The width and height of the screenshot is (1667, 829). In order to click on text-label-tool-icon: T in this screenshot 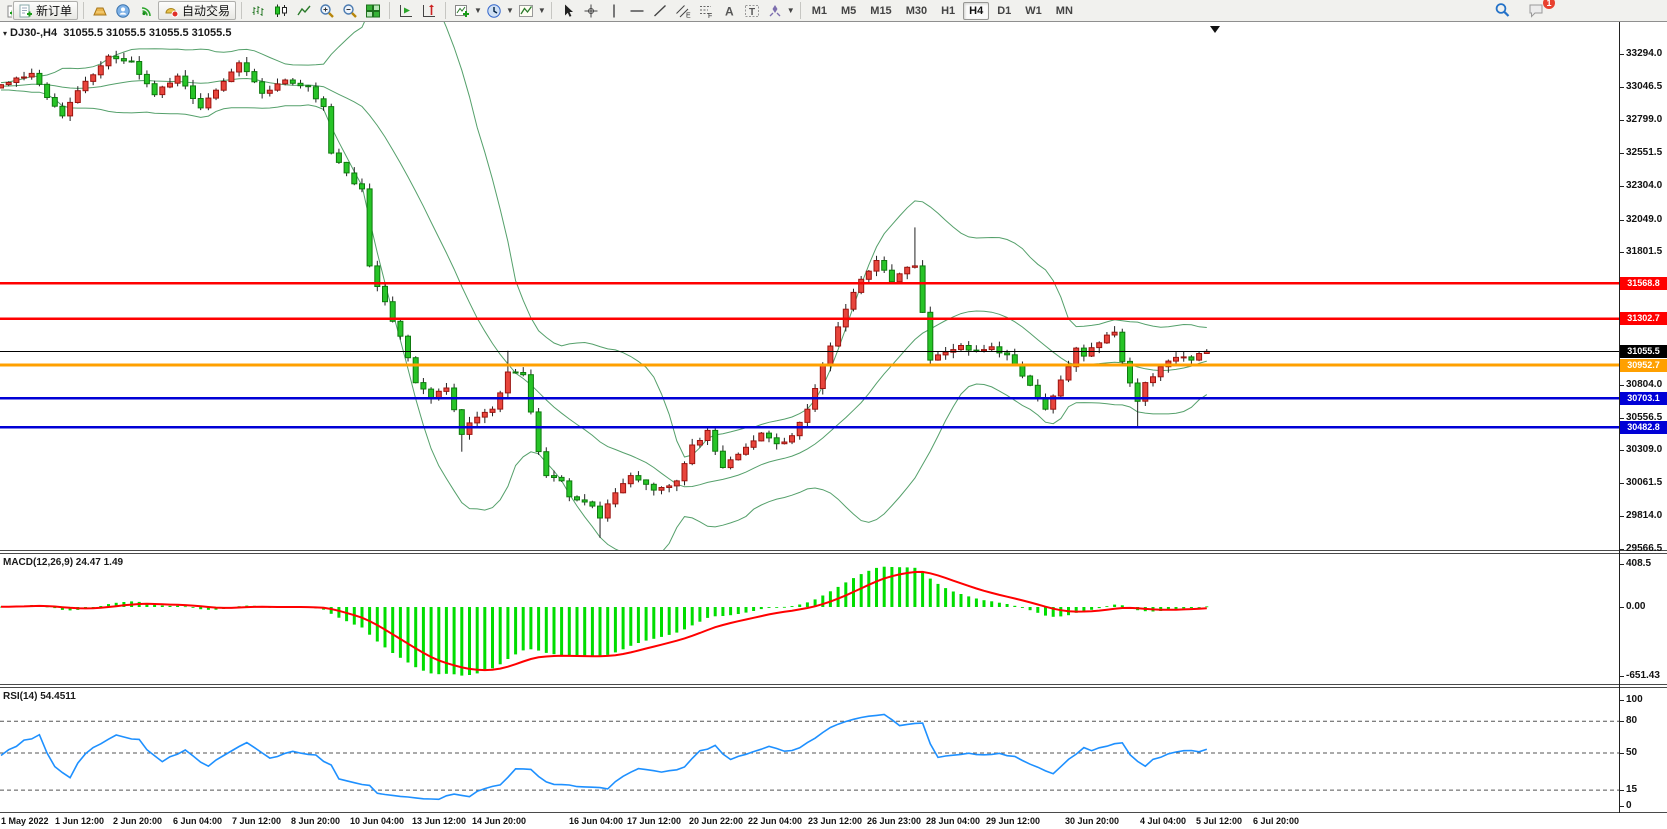, I will do `click(752, 11)`.